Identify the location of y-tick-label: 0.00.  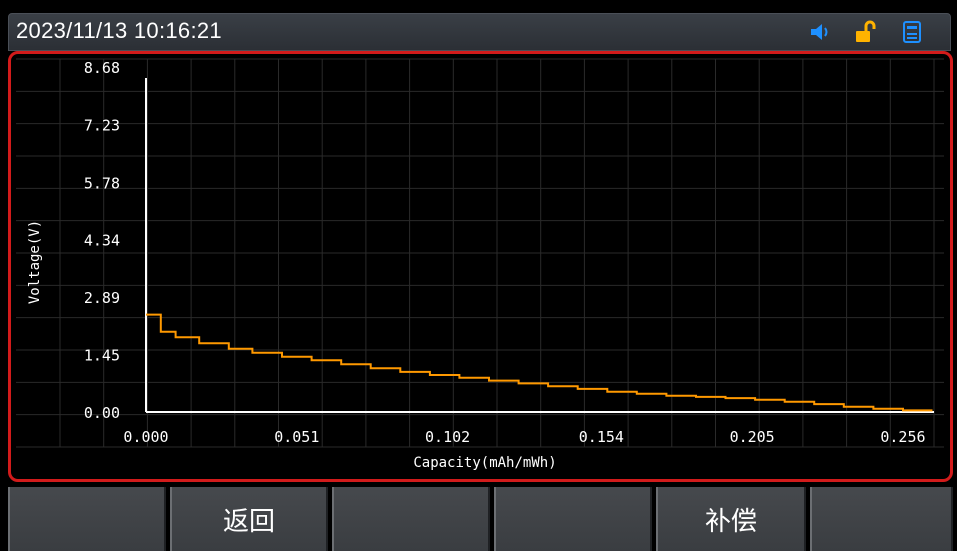
(102, 413).